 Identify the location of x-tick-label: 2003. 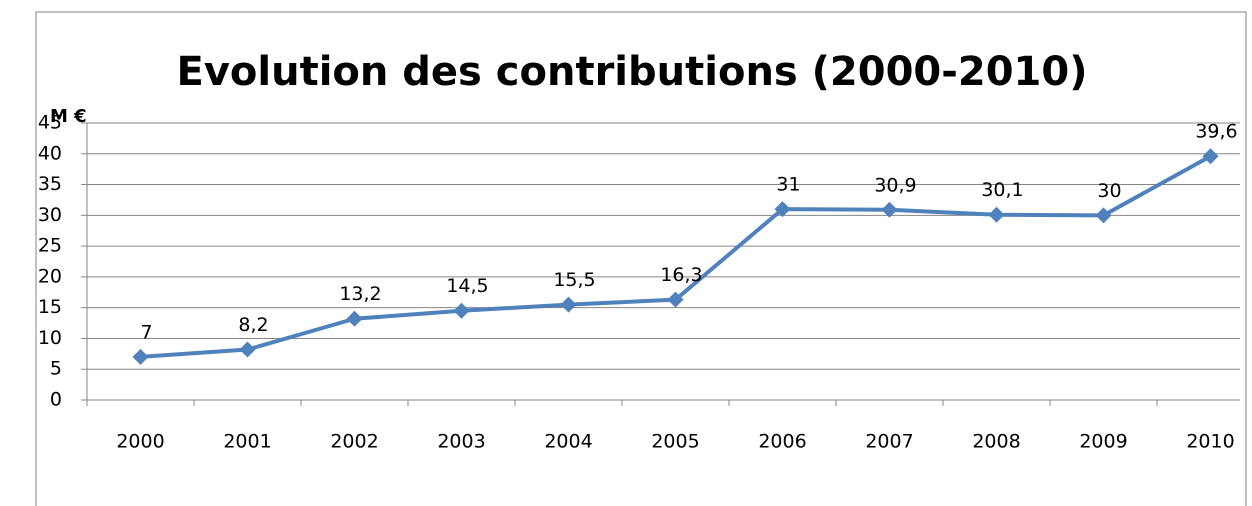
(461, 442).